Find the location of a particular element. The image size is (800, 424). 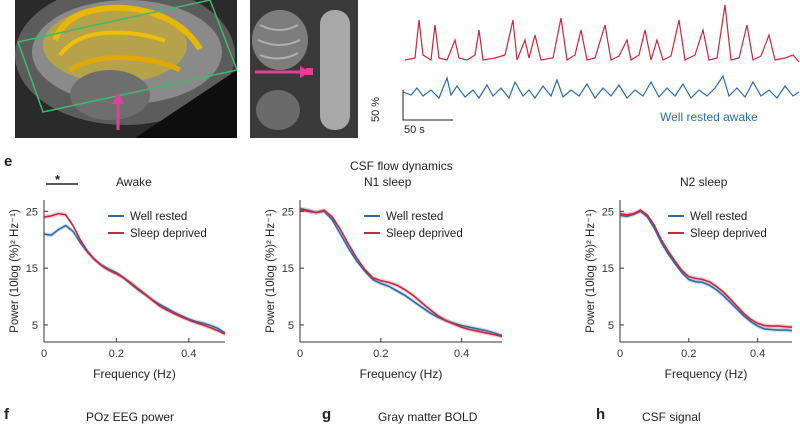

panel-title-h: CSF signal is located at coordinates (671, 417).